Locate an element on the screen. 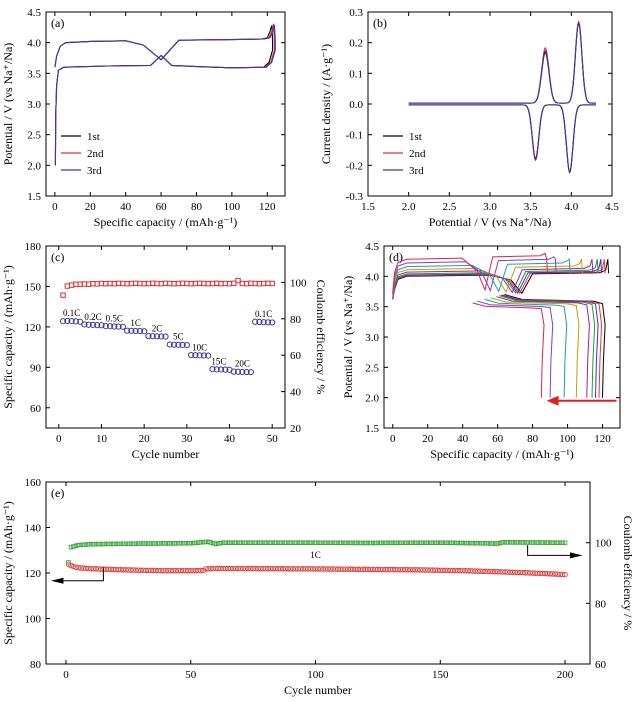 Image resolution: width=640 pixels, height=702 pixels. panel-label: (b) is located at coordinates (380, 23).